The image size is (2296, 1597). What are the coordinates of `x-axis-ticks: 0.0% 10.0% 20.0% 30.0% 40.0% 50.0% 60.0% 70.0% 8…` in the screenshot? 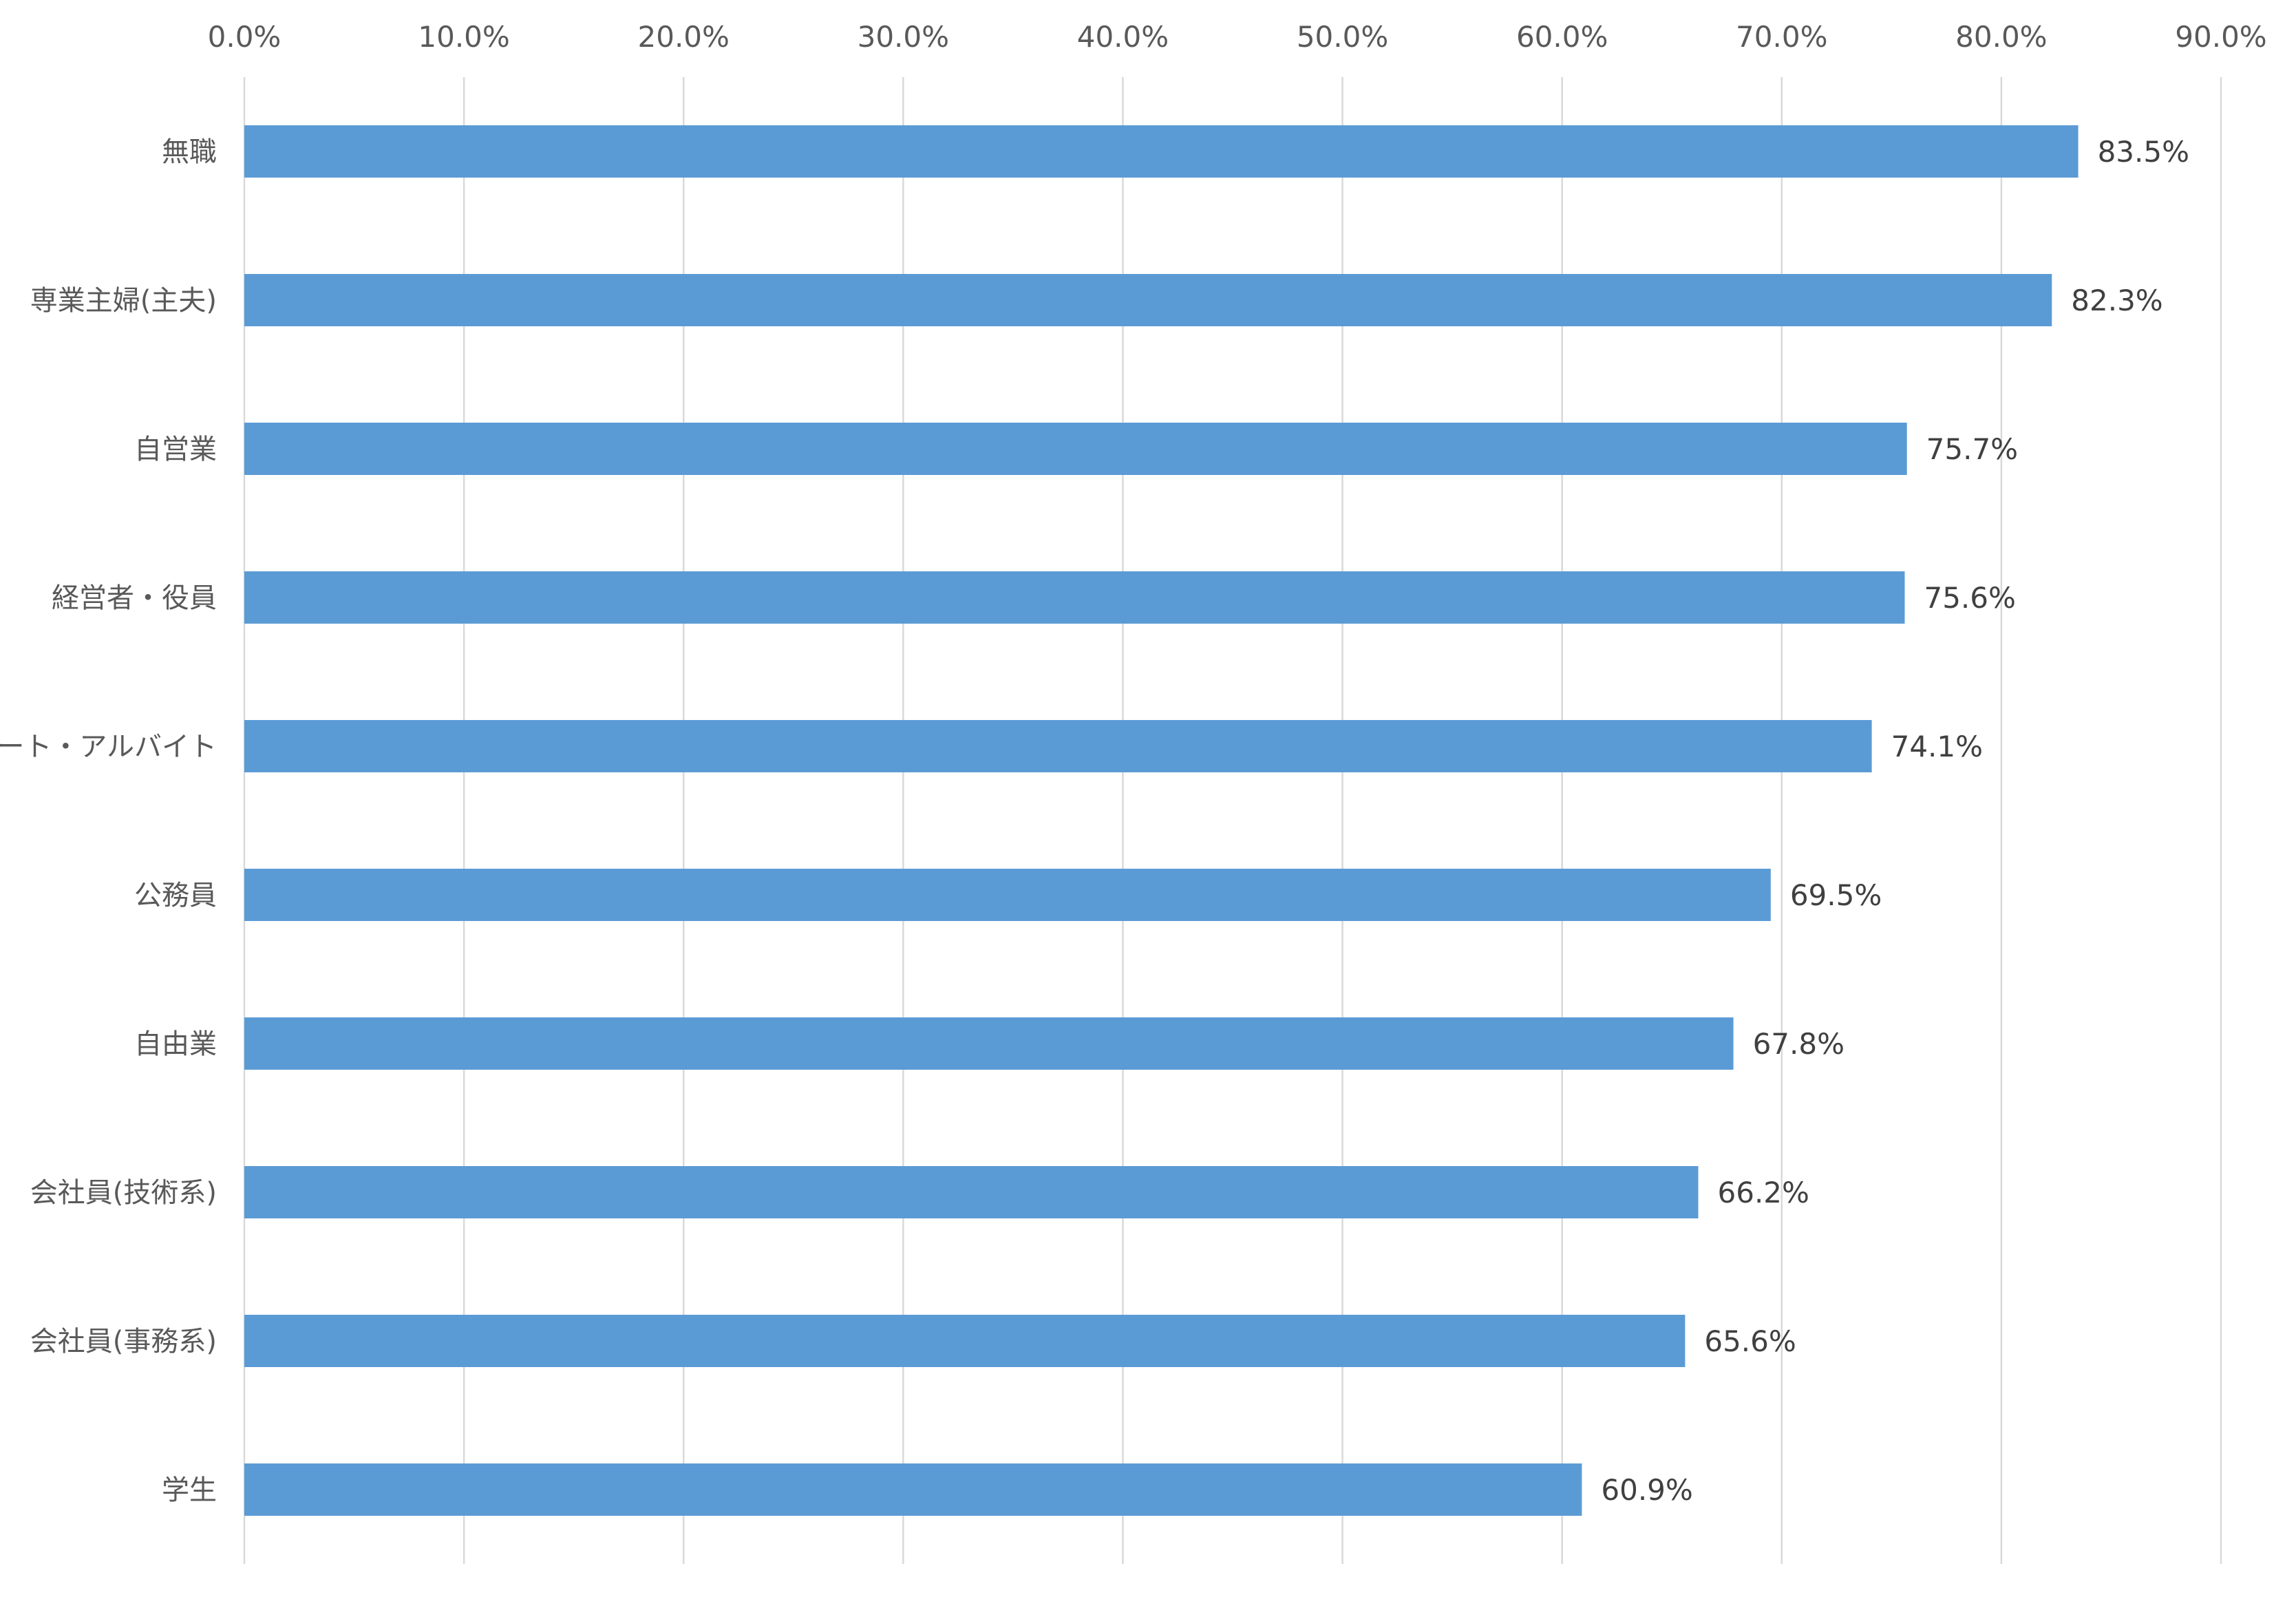 It's located at (1238, 37).